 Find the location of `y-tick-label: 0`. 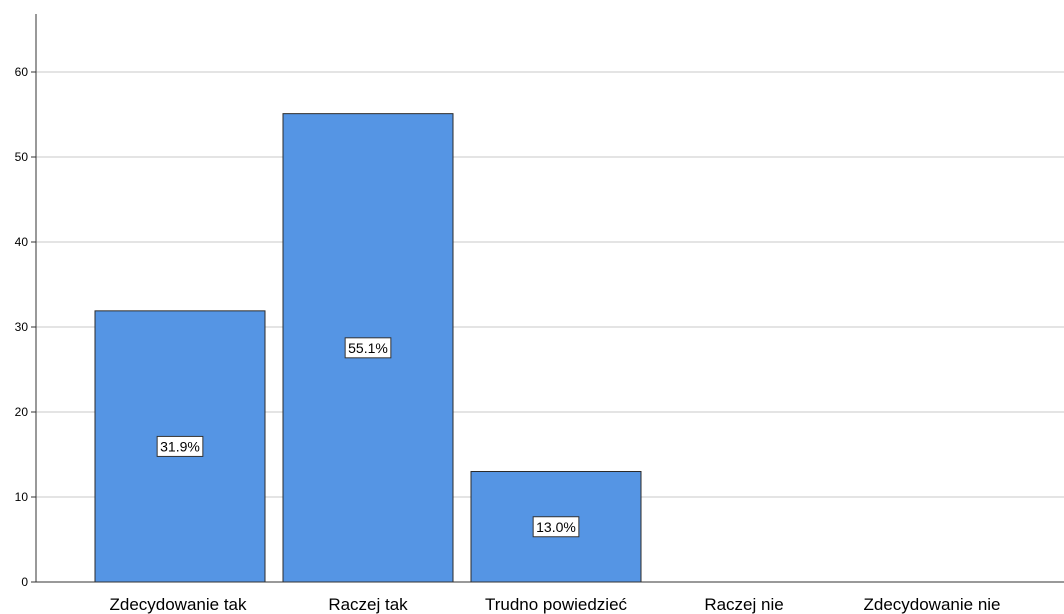

y-tick-label: 0 is located at coordinates (24, 582).